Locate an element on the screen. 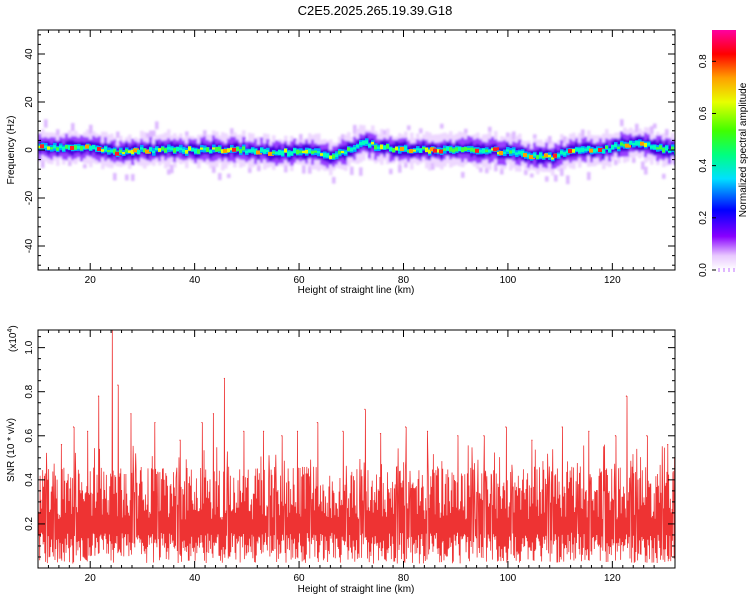 This screenshot has width=750, height=600. snr-x-tick-label: 60 is located at coordinates (300, 578).